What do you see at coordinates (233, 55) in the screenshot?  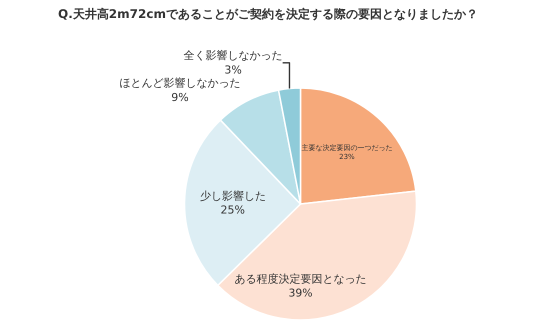 I see `slice-label: 全く影響しなかった` at bounding box center [233, 55].